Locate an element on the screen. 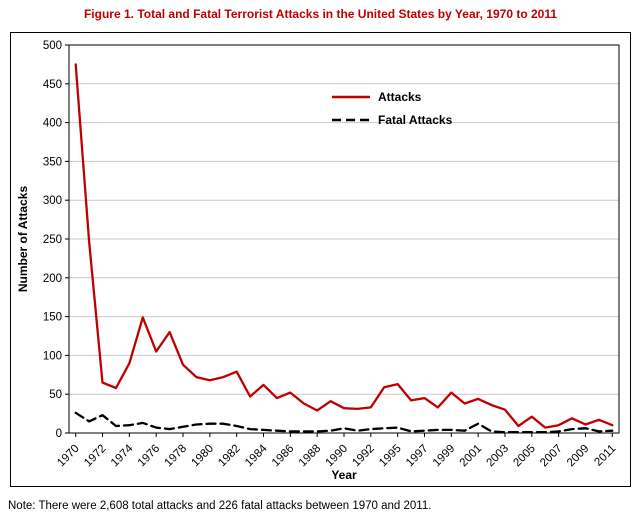 Image resolution: width=641 pixels, height=528 pixels. y-tick-label: 150 is located at coordinates (52, 318).